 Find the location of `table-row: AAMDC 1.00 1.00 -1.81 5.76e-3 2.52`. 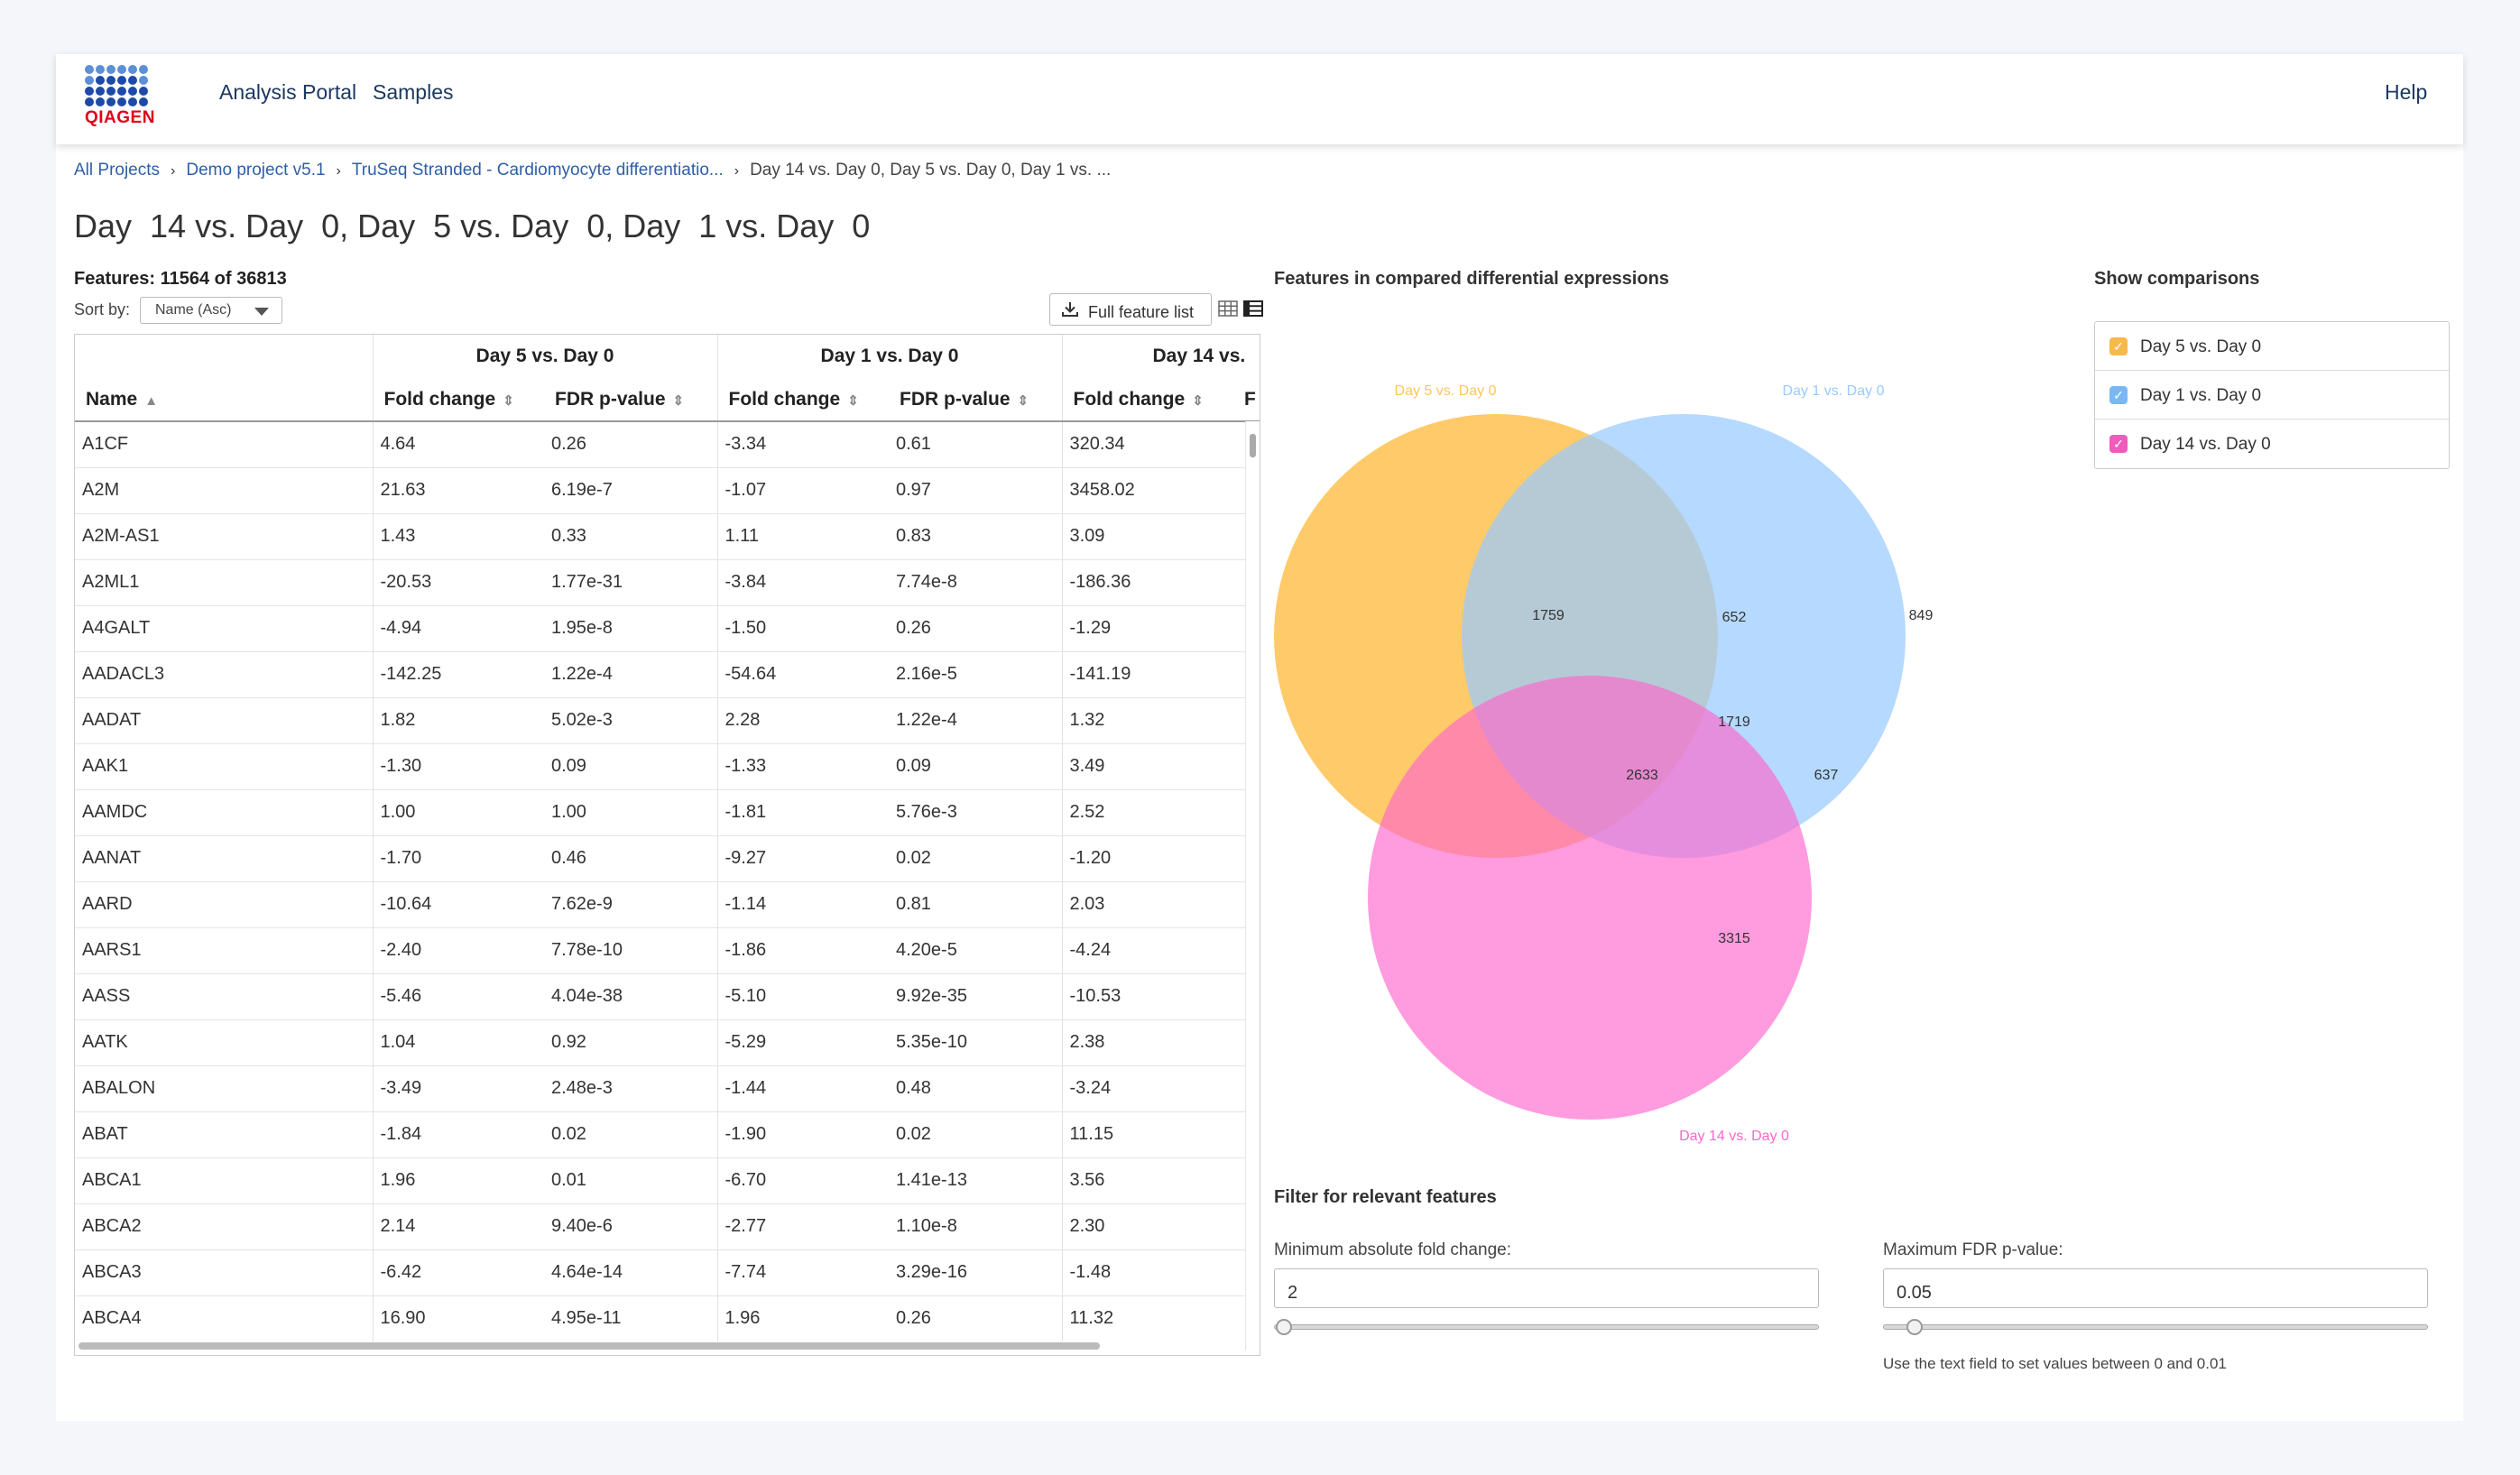

table-row: AAMDC 1.00 1.00 -1.81 5.76e-3 2.52 is located at coordinates (667, 811).